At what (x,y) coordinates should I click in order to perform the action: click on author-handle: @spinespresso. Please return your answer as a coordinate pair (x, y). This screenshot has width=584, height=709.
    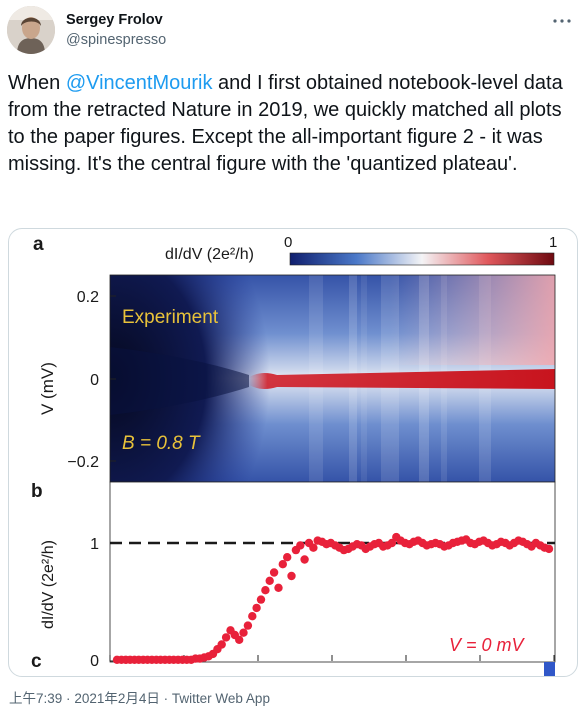
    Looking at the image, I should click on (116, 40).